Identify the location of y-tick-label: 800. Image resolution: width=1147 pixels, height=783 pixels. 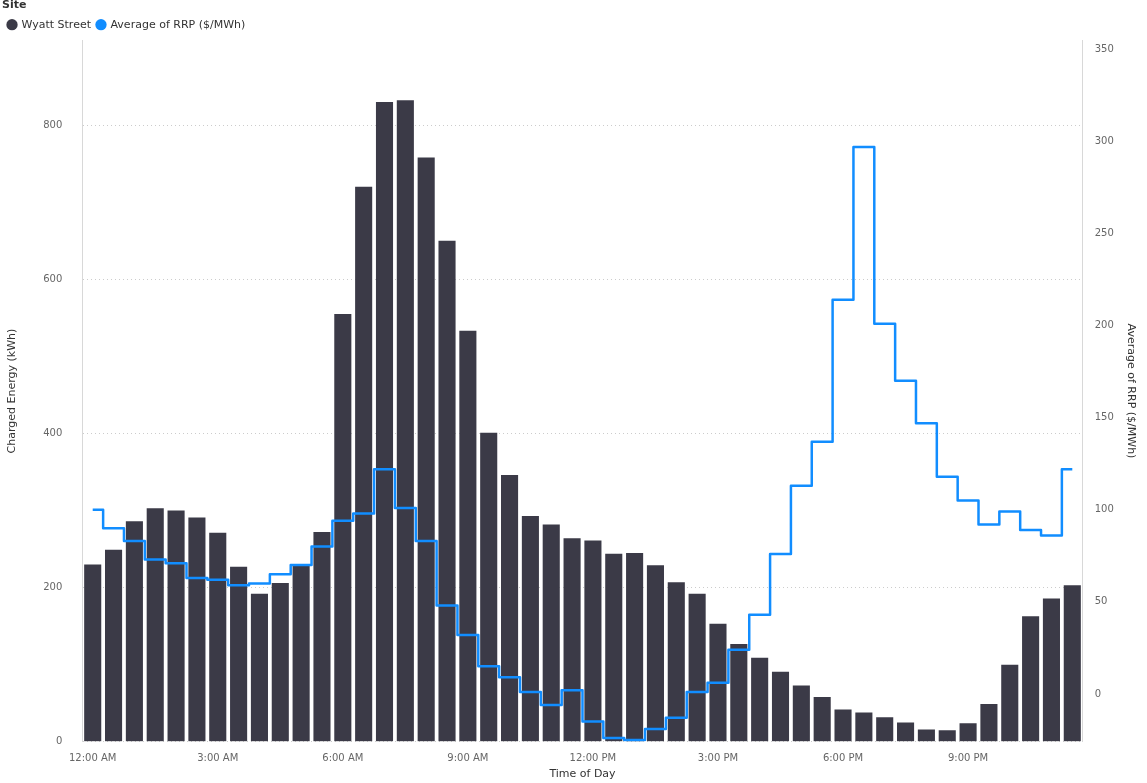
(53, 124).